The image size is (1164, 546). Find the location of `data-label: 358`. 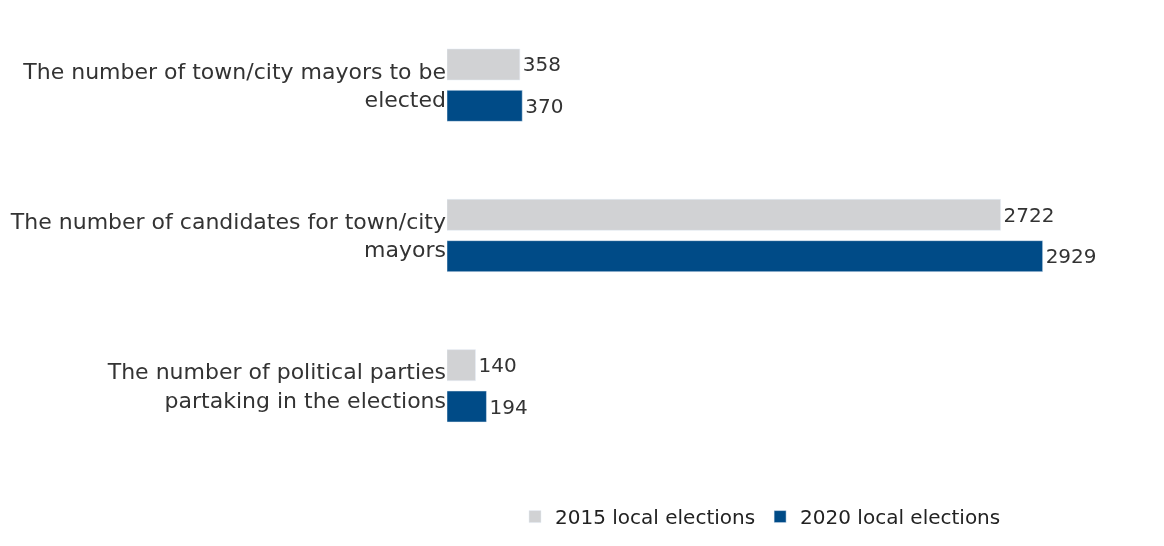

data-label: 358 is located at coordinates (541, 64).